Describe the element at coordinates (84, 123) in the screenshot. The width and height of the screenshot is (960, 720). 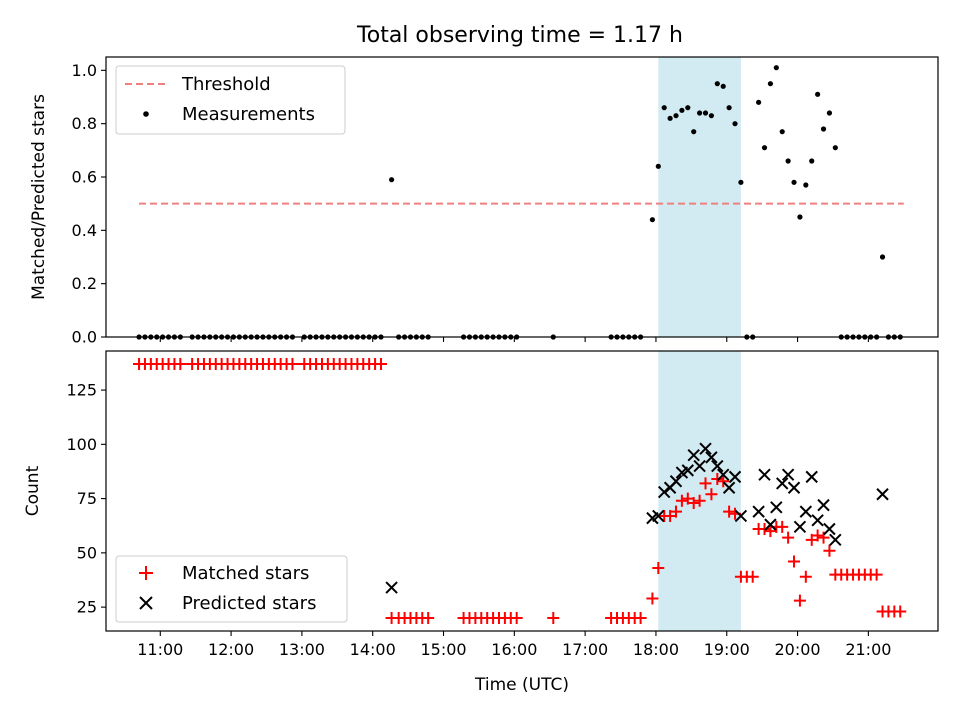
I see `ratio-y-tick-label: 0.8` at that location.